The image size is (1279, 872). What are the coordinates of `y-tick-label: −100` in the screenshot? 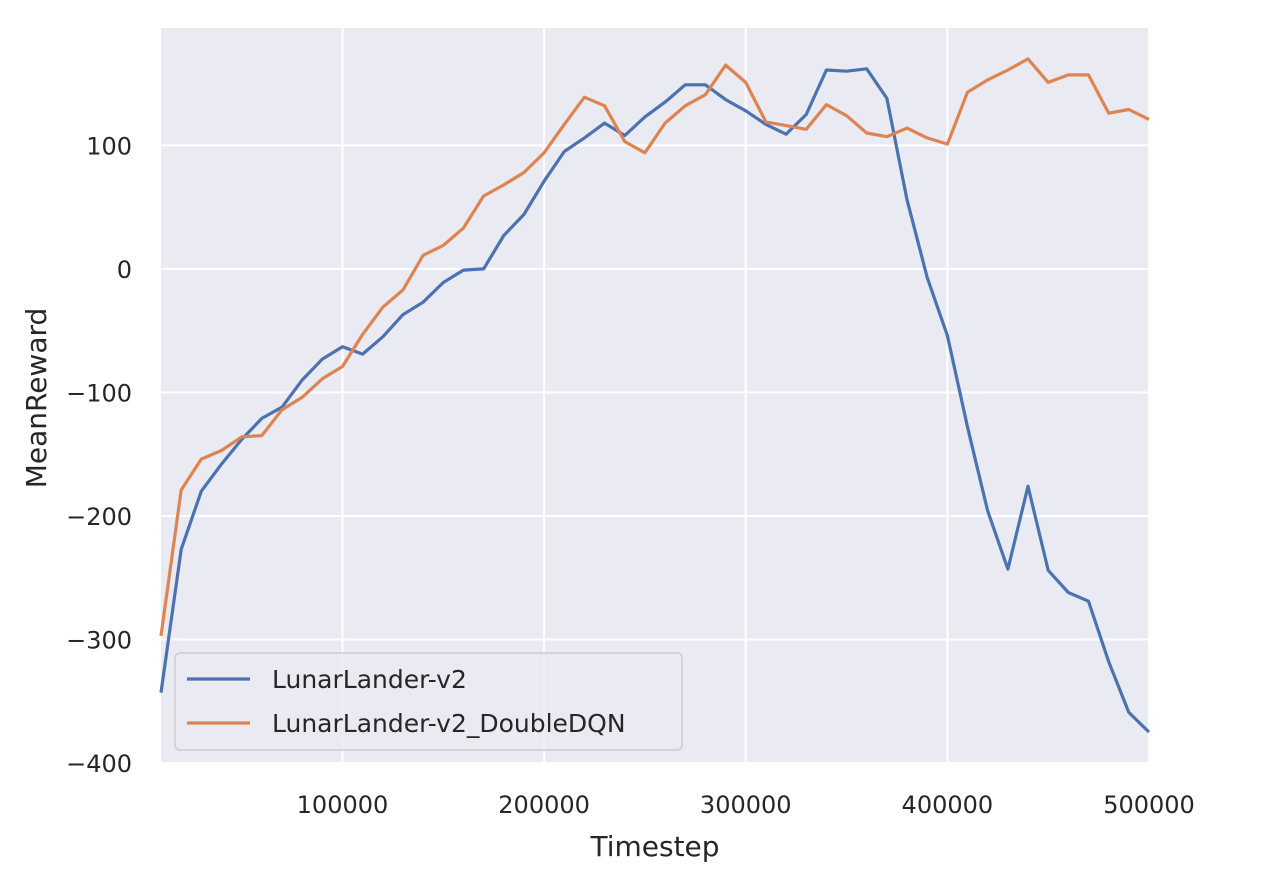 It's located at (99, 393).